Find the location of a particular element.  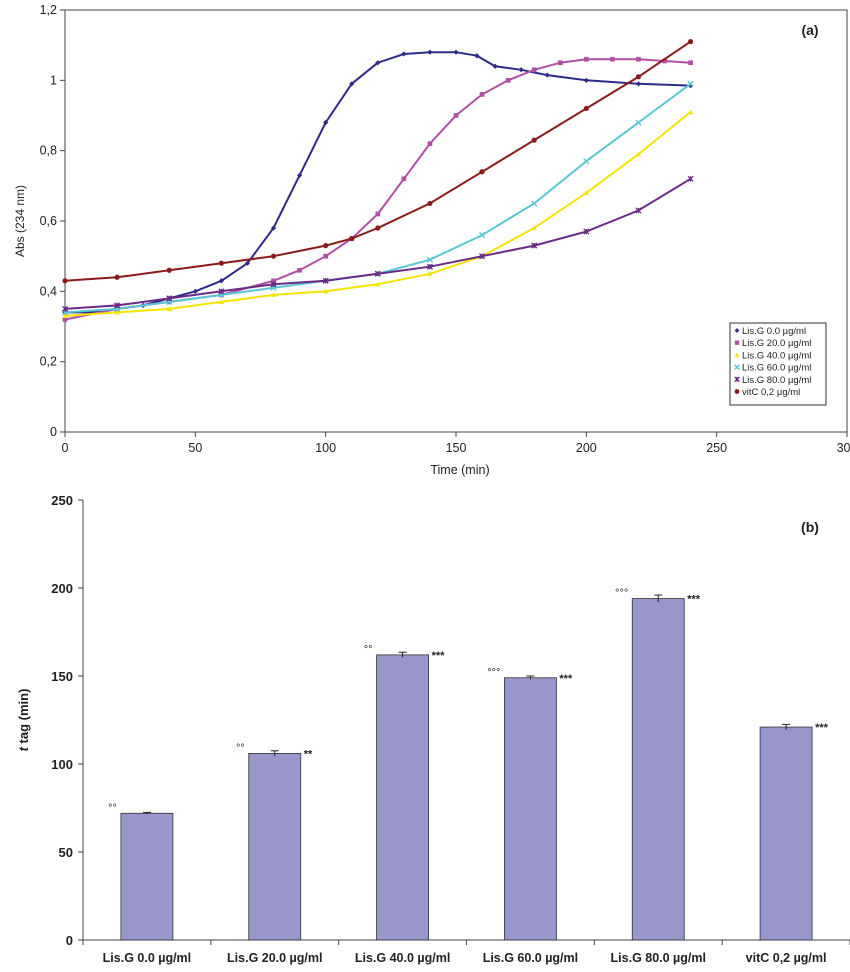

x-axis-title: Time (min) is located at coordinates (459, 470).